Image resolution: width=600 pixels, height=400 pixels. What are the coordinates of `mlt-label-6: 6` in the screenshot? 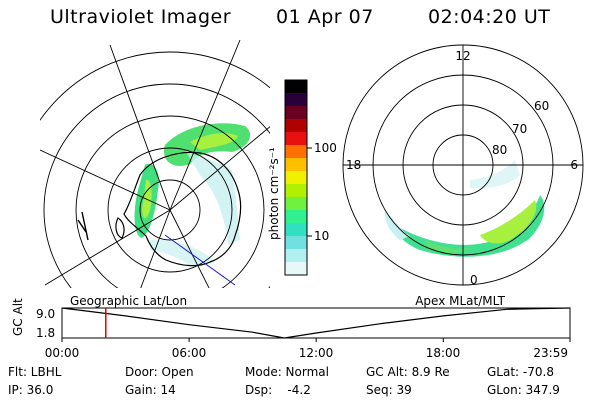 It's located at (574, 165).